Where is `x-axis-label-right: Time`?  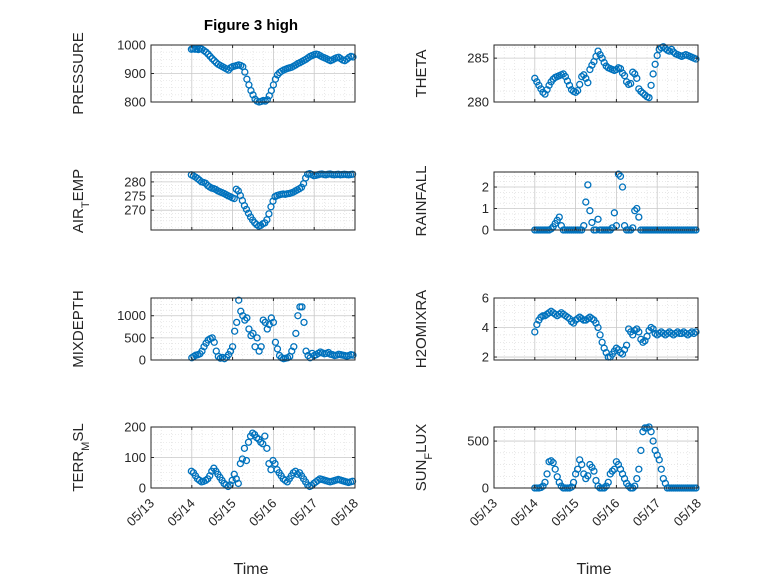 x-axis-label-right: Time is located at coordinates (594, 569).